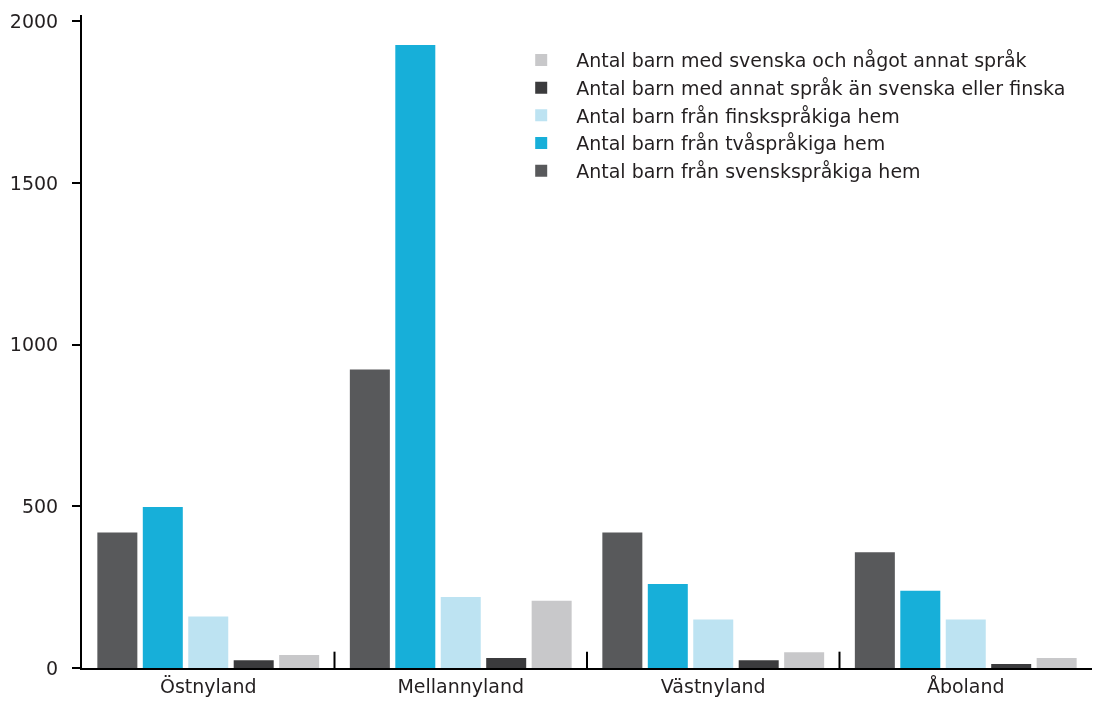  What do you see at coordinates (52, 667) in the screenshot?
I see `y-tick-label: 0` at bounding box center [52, 667].